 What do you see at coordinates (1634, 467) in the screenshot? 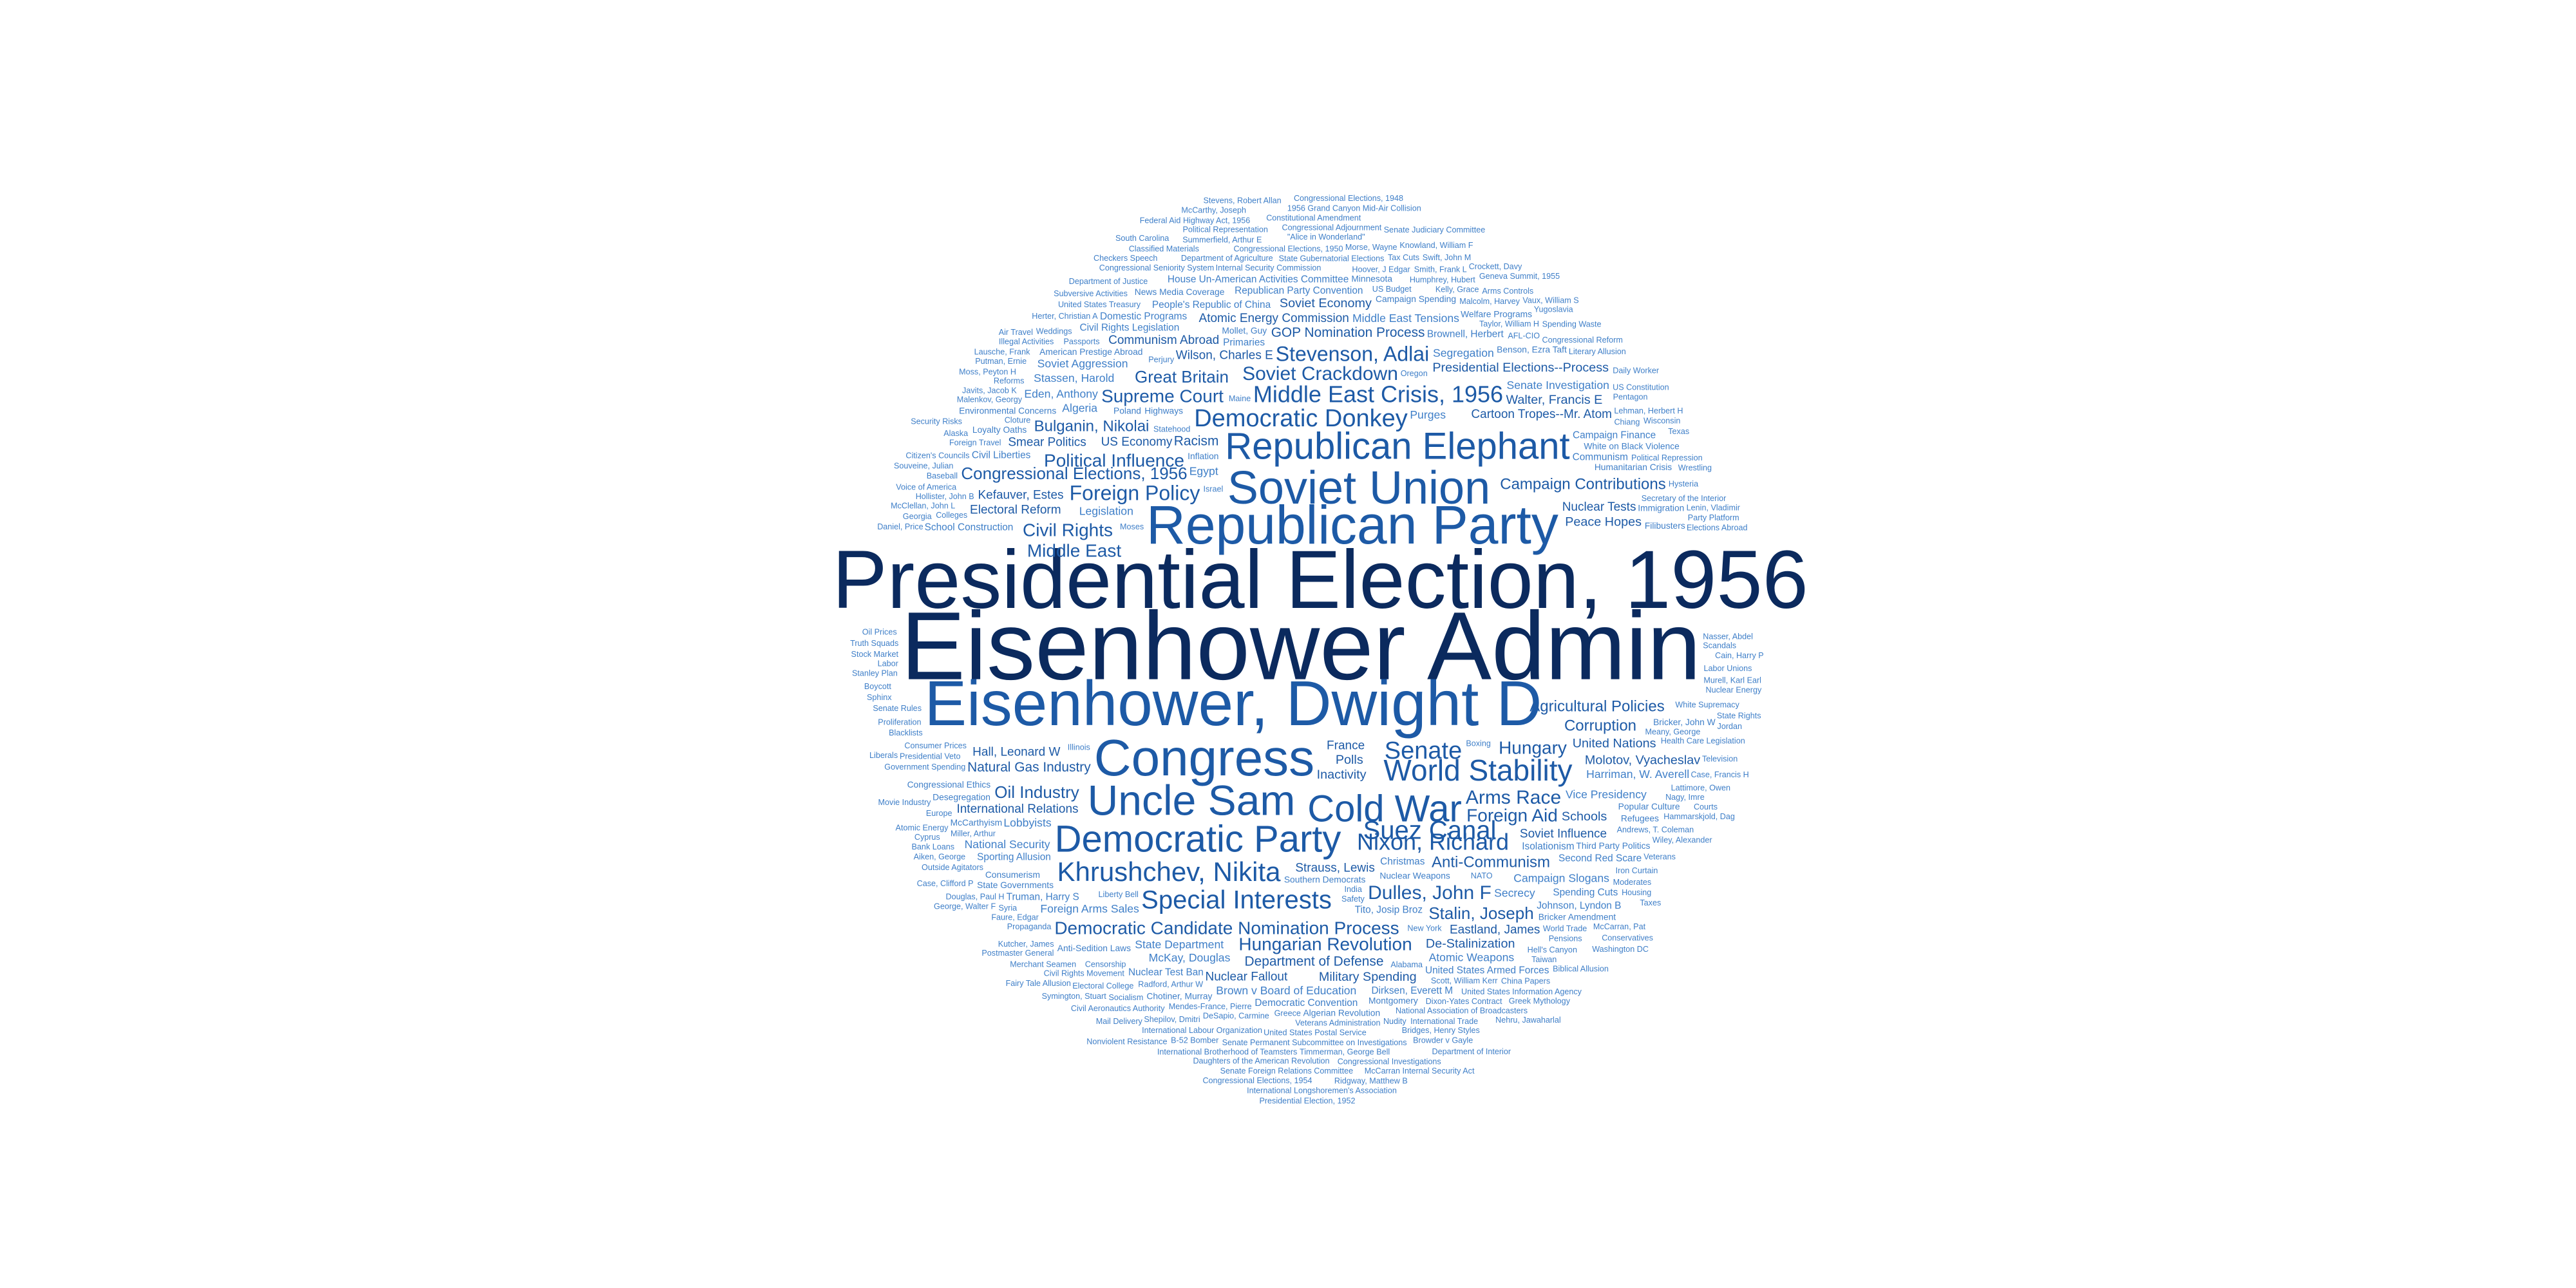
I see `word-cloud-term: Humanitarian Crisis` at bounding box center [1634, 467].